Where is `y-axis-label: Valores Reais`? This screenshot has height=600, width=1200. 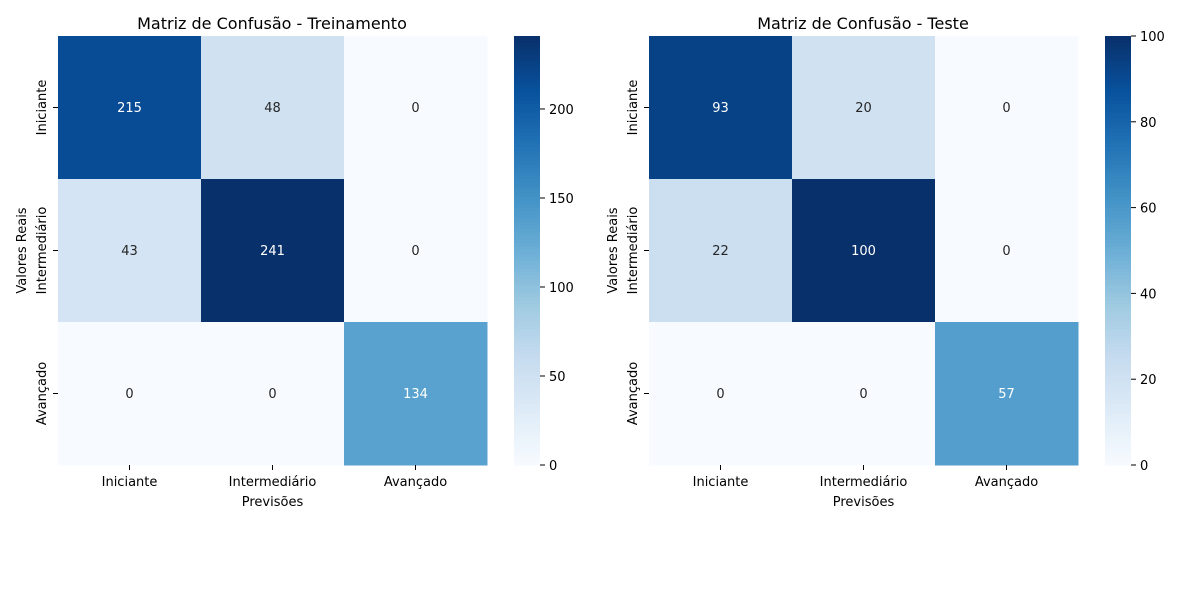
y-axis-label: Valores Reais is located at coordinates (613, 250).